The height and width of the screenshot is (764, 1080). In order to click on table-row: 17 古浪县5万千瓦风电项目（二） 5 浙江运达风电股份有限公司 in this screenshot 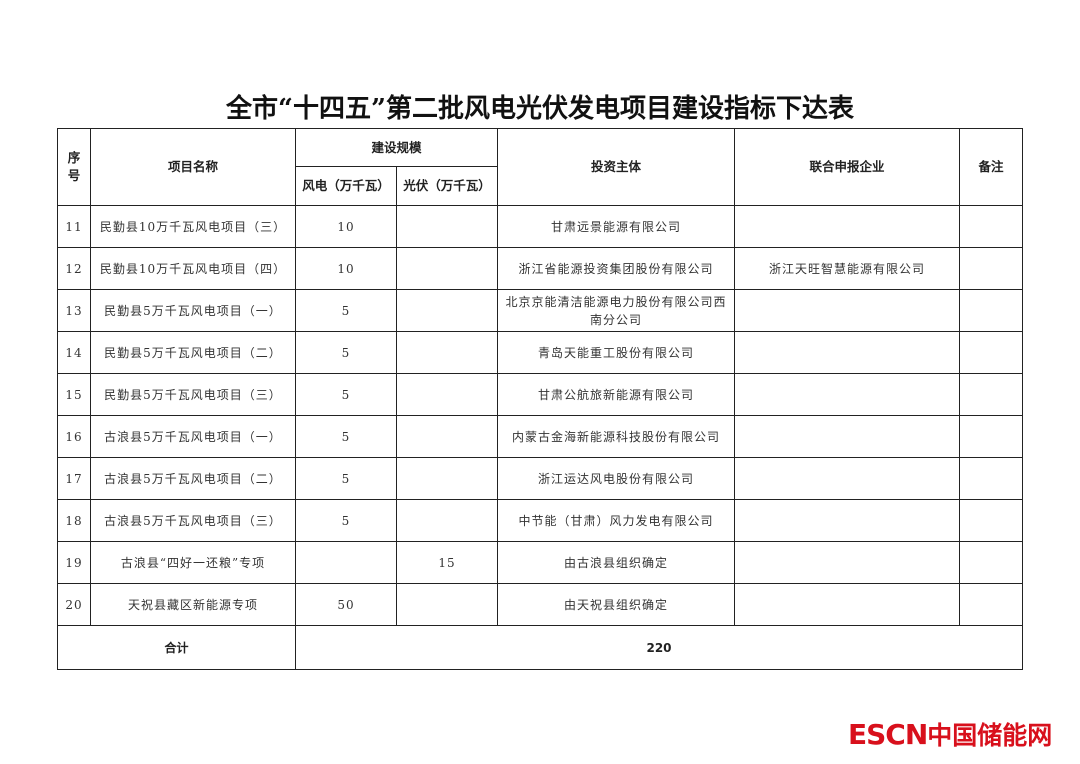, I will do `click(540, 478)`.